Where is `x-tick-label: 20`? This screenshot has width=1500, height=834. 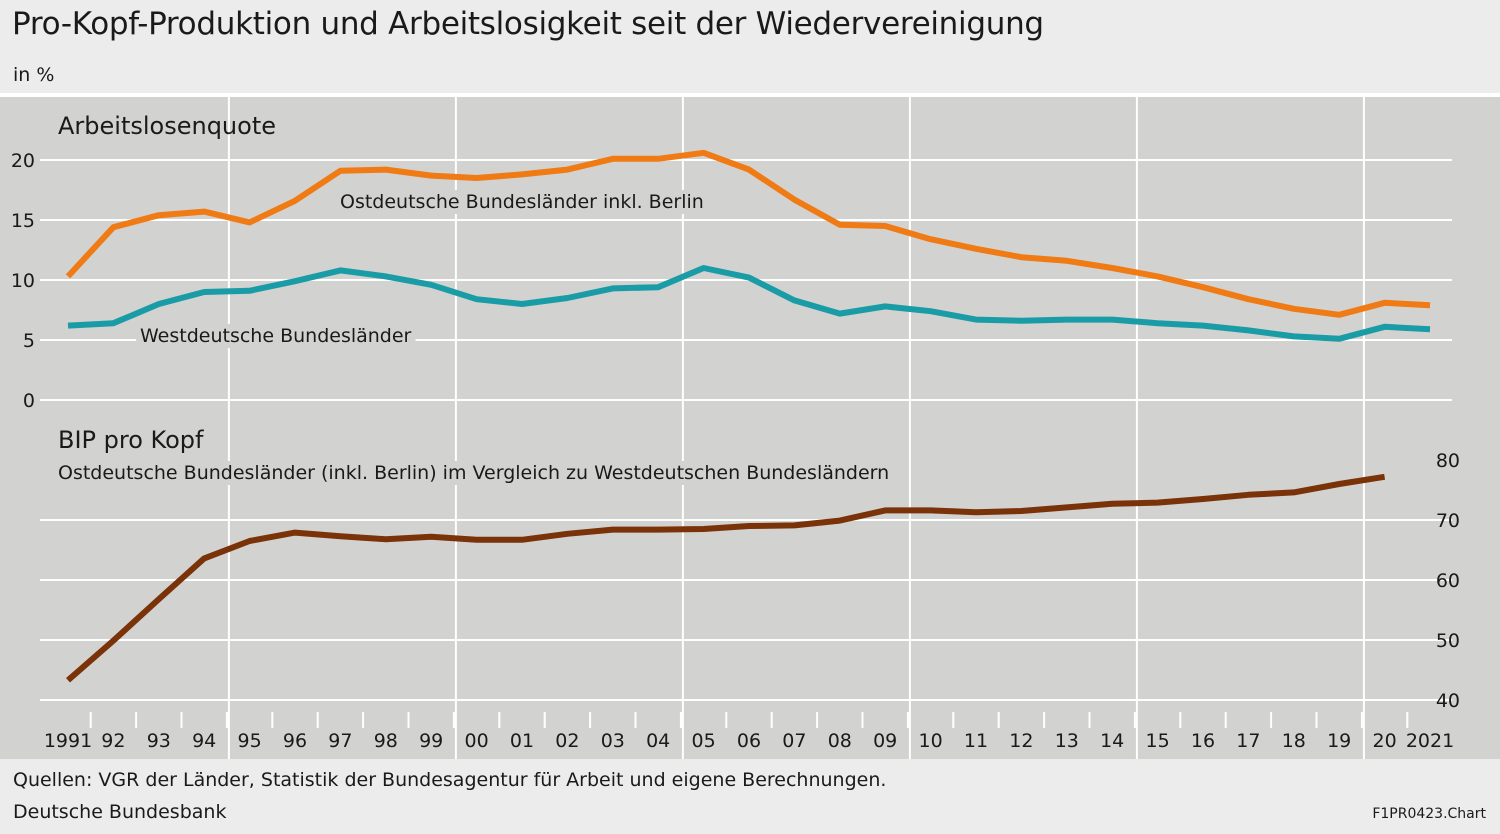 x-tick-label: 20 is located at coordinates (1385, 741).